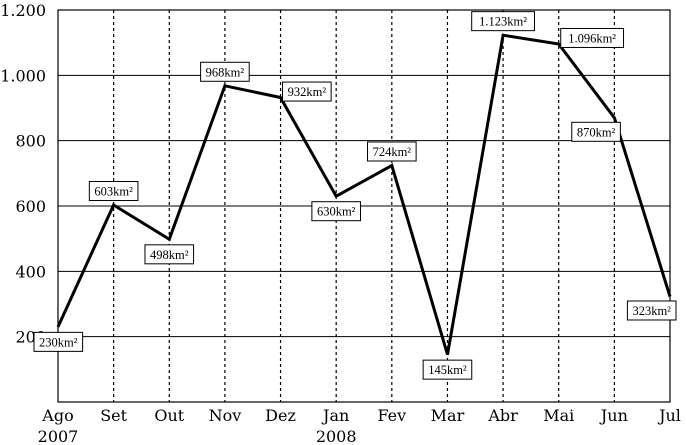 The image size is (686, 445). I want to click on data-label-text: 230km², so click(58, 342).